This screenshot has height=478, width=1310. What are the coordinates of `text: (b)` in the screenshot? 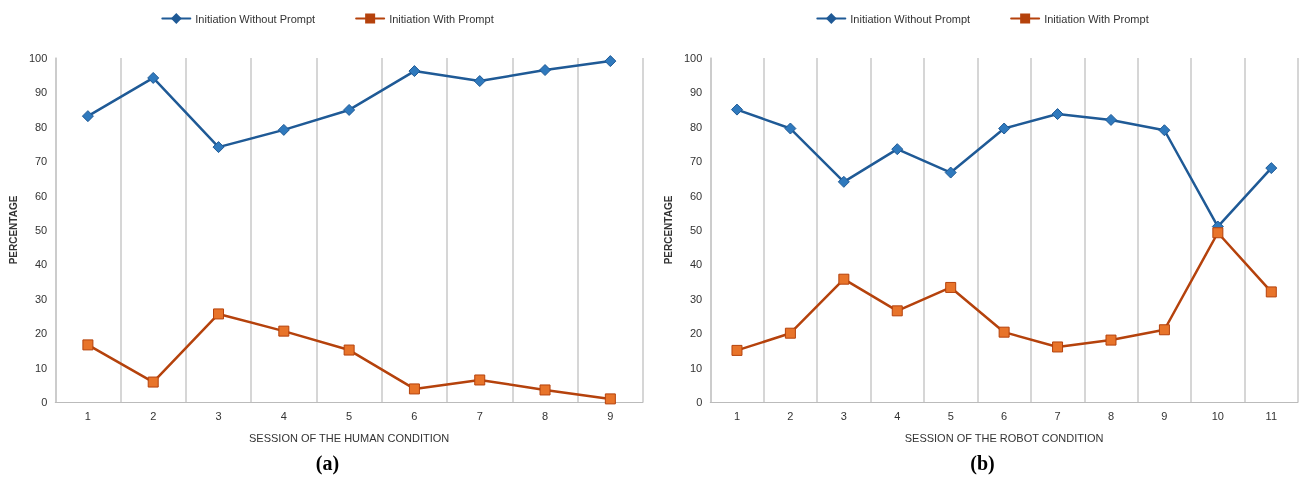 It's located at (982, 463).